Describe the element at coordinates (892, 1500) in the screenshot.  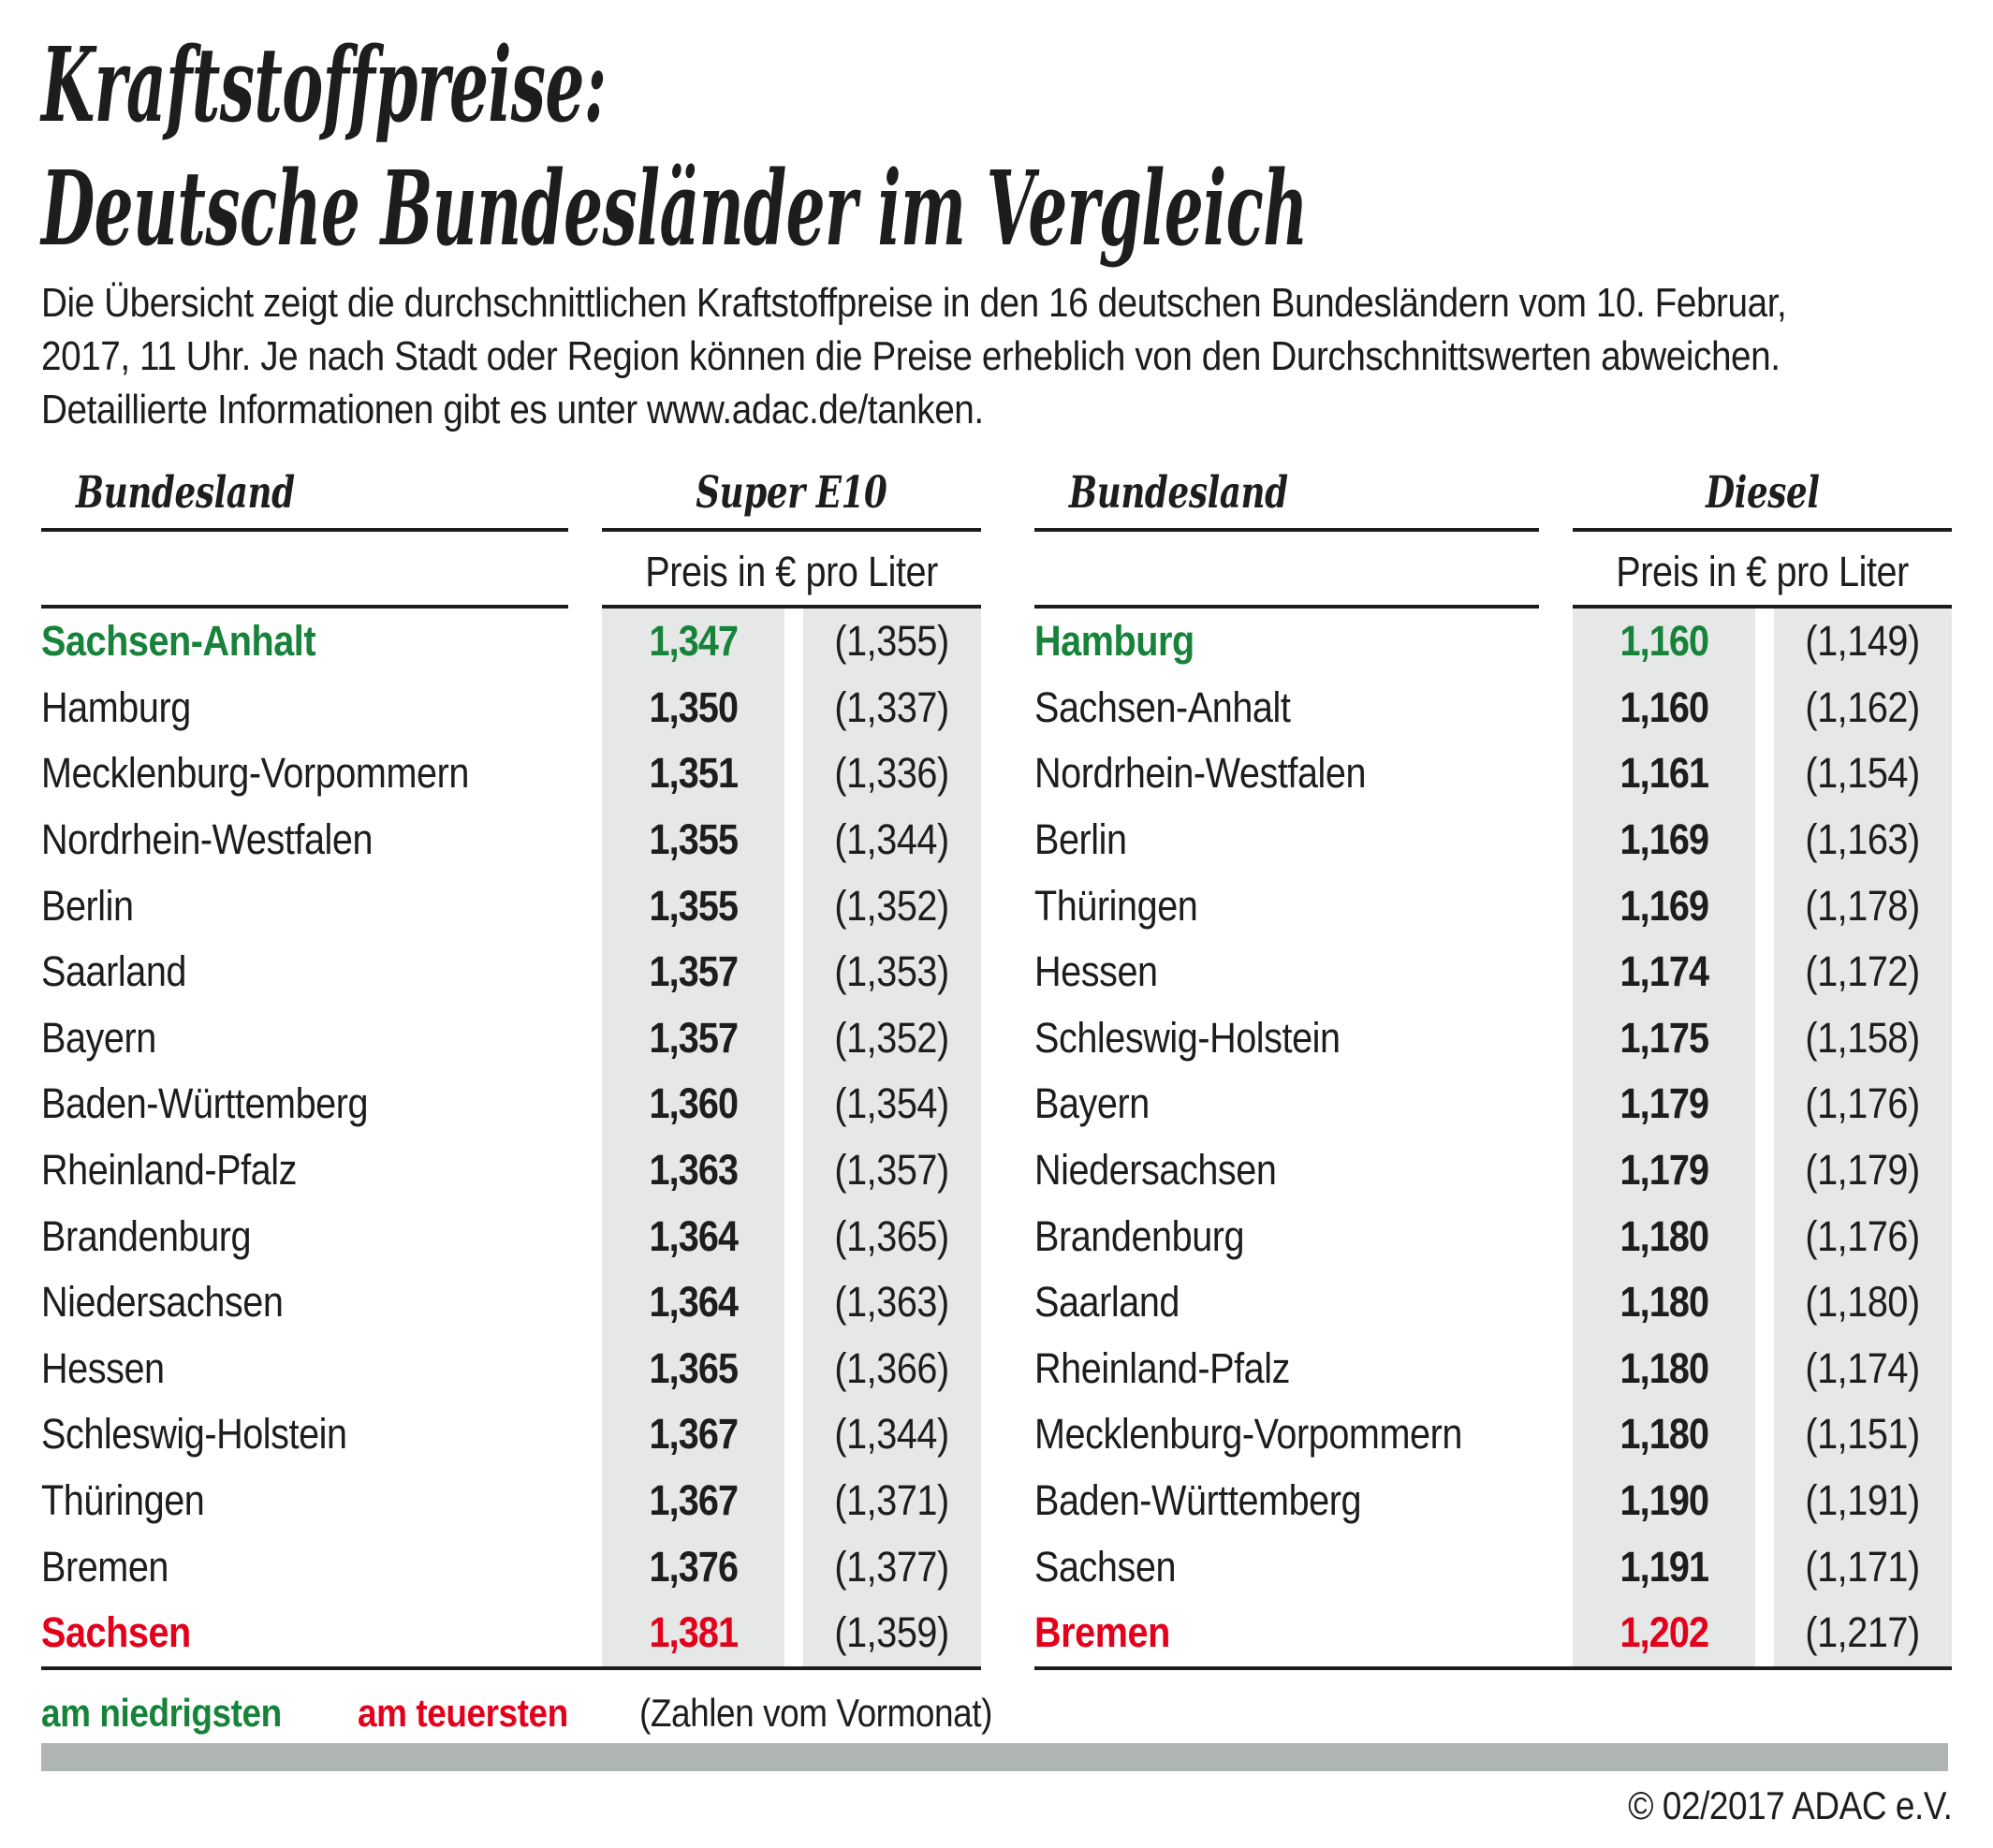
I see `previous-month-price: (1,371)` at that location.